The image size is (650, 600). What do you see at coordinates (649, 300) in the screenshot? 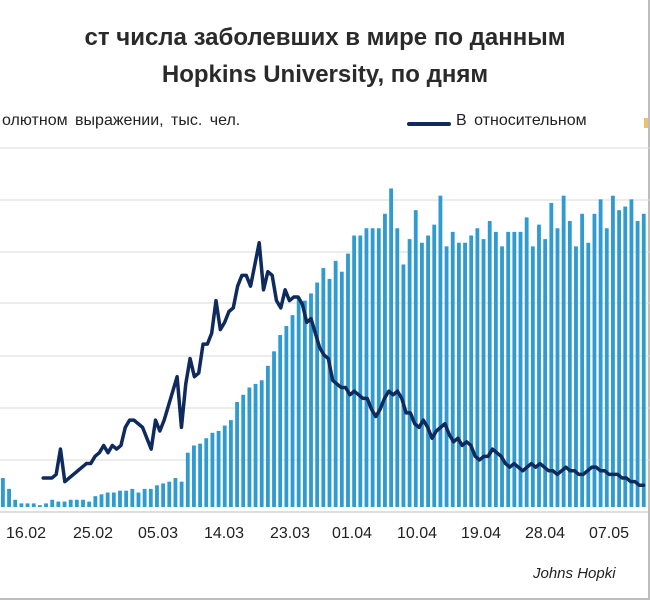
I see `frame-right-border` at bounding box center [649, 300].